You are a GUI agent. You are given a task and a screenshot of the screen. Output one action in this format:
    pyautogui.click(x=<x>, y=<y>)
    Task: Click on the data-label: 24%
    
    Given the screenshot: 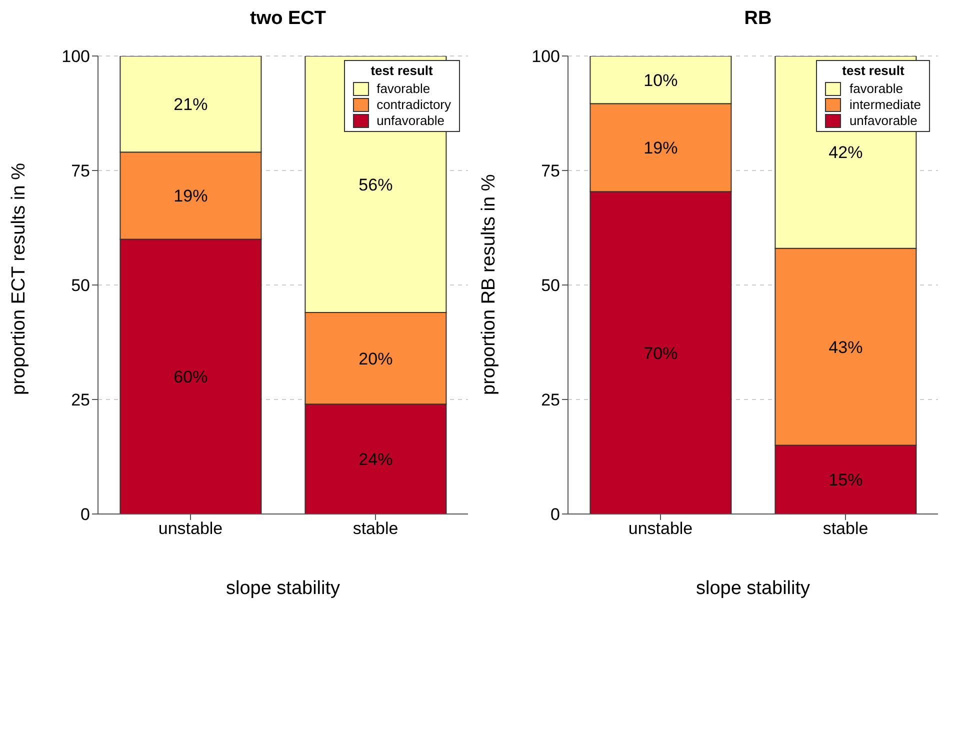 What is the action you would take?
    pyautogui.click(x=375, y=460)
    